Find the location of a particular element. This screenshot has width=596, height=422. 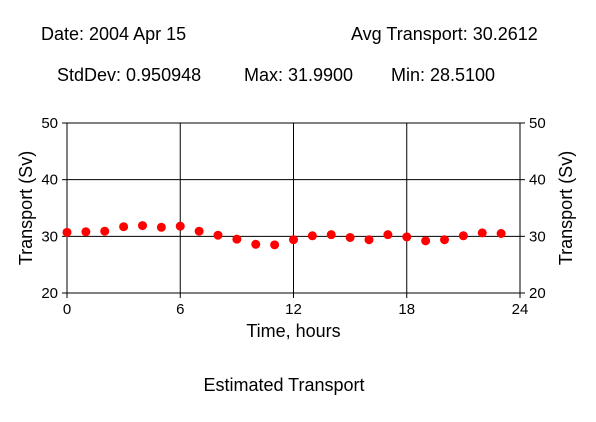

avg-transport-label: Avg Transport: 30.2612 is located at coordinates (444, 34).